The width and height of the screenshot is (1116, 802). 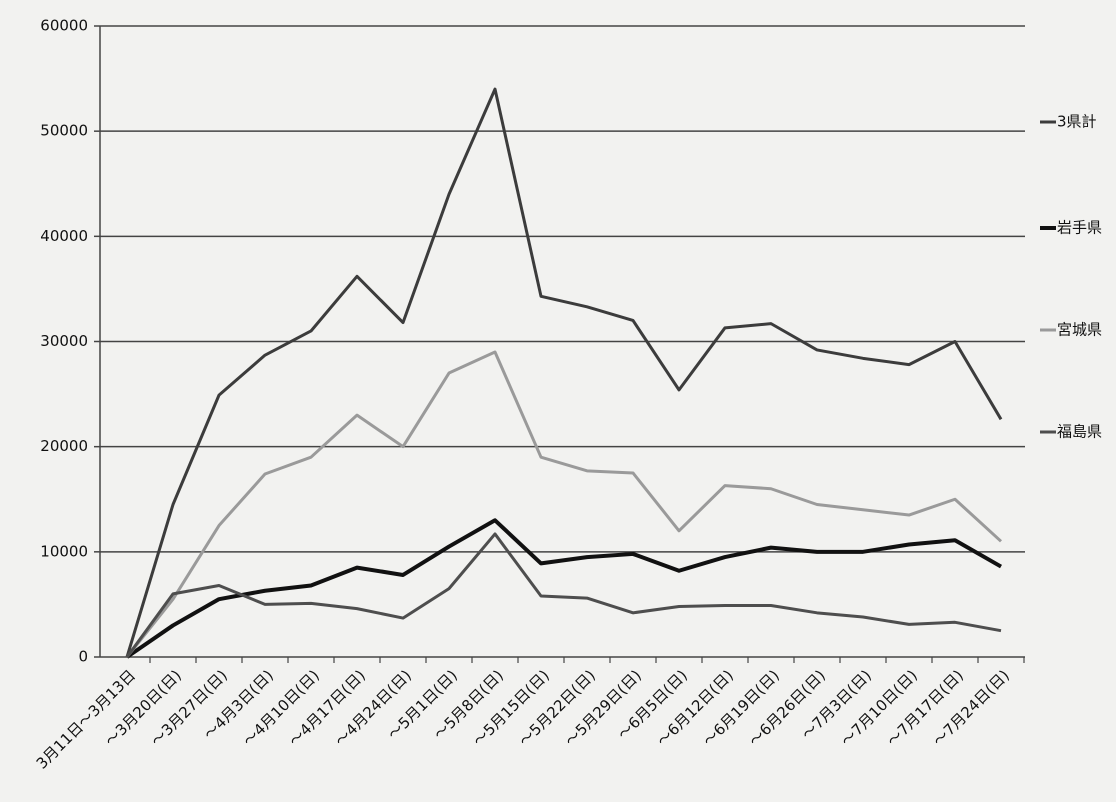 What do you see at coordinates (1079, 432) in the screenshot?
I see `legend-label: 福島県` at bounding box center [1079, 432].